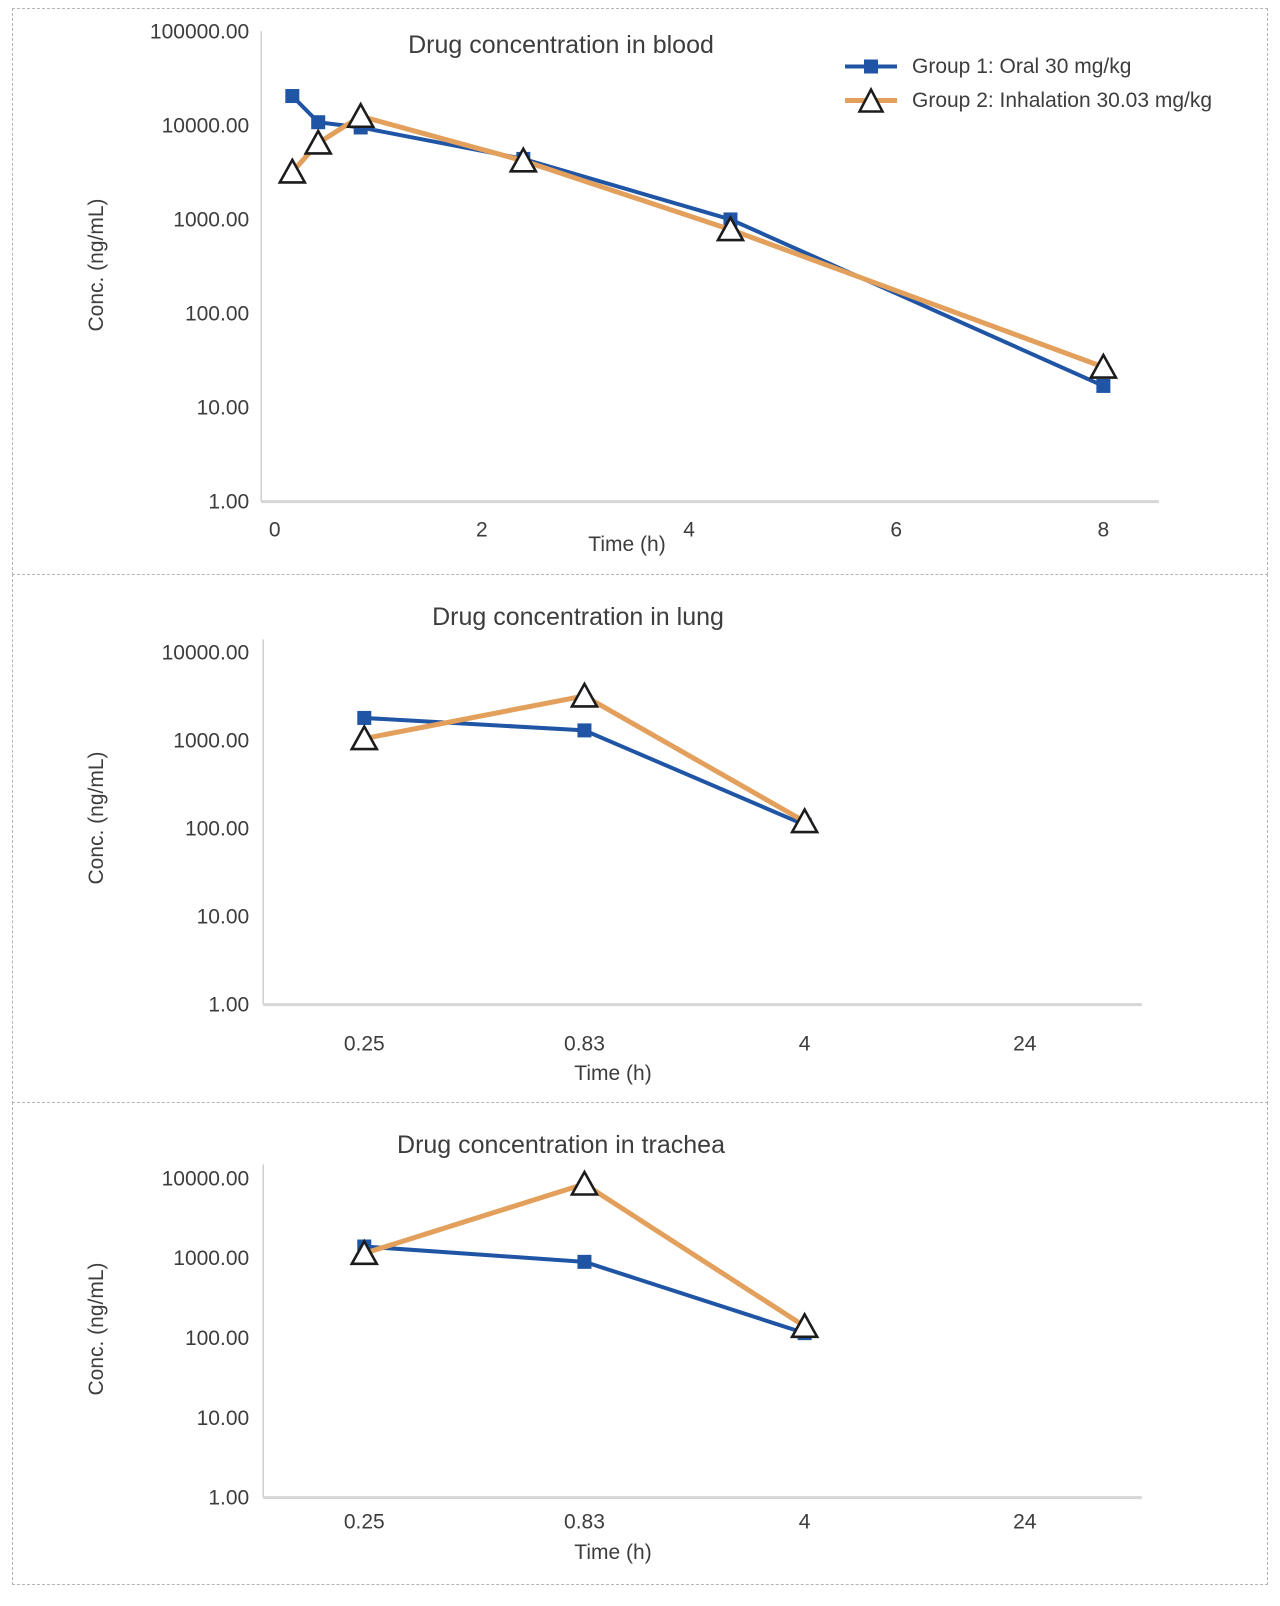  What do you see at coordinates (1022, 66) in the screenshot?
I see `legend-label-group1: Group 1: Oral 30 mg/kg` at bounding box center [1022, 66].